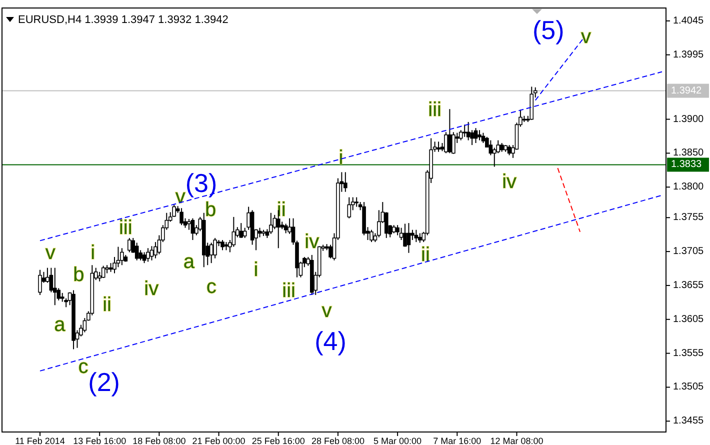 This screenshot has height=445, width=710. Describe the element at coordinates (40, 440) in the screenshot. I see `x-tick-label: 11 Feb 2014` at that location.